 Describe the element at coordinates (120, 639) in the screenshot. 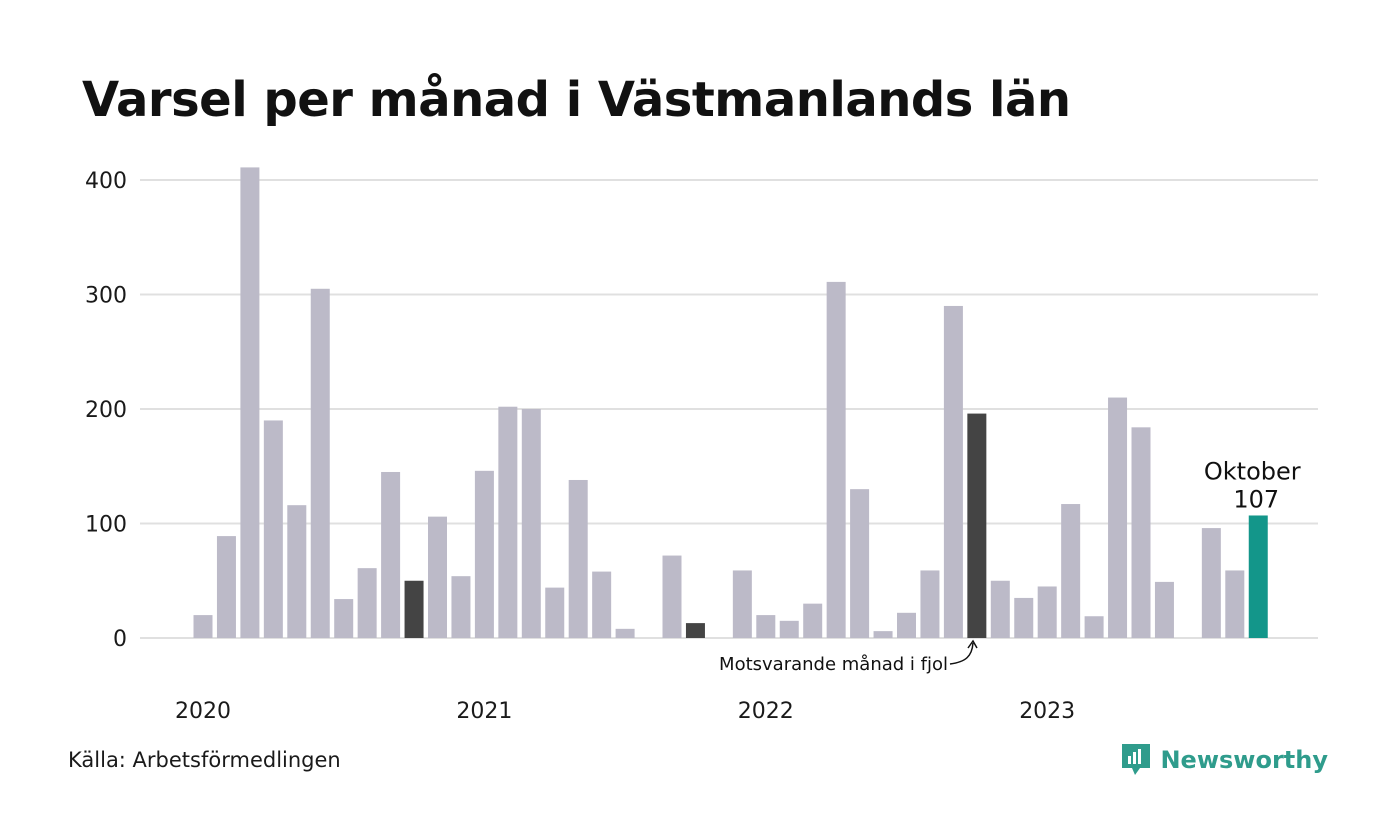

I see `y-tick-label: 0` at that location.